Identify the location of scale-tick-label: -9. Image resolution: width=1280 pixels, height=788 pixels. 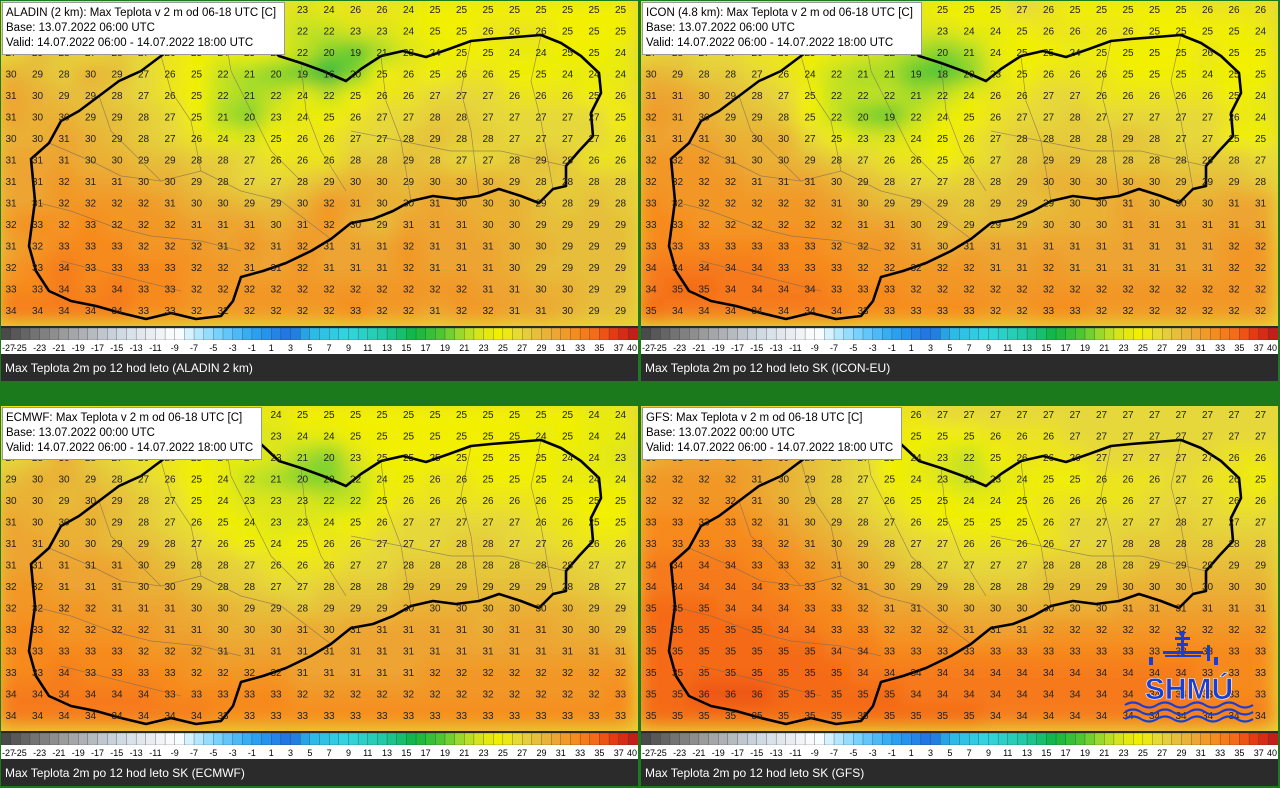
(815, 753).